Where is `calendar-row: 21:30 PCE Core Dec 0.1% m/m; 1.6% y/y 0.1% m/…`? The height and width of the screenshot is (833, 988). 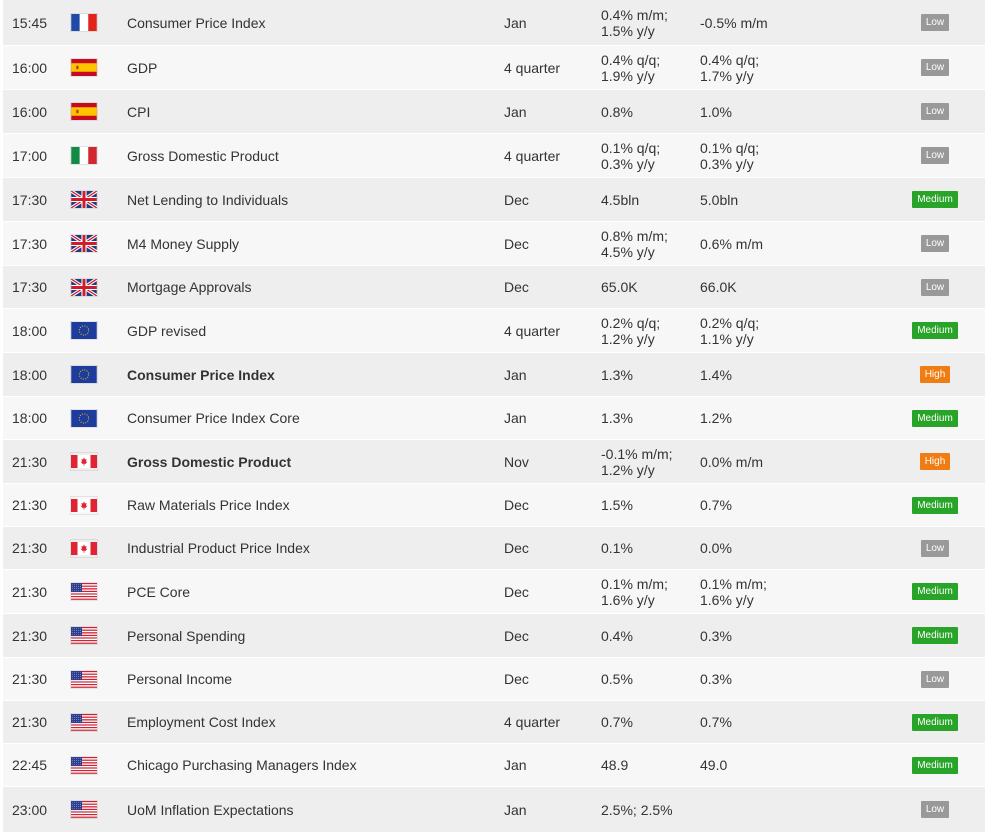
calendar-row: 21:30 PCE Core Dec 0.1% m/m; 1.6% y/y 0.1% m/… is located at coordinates (494, 592).